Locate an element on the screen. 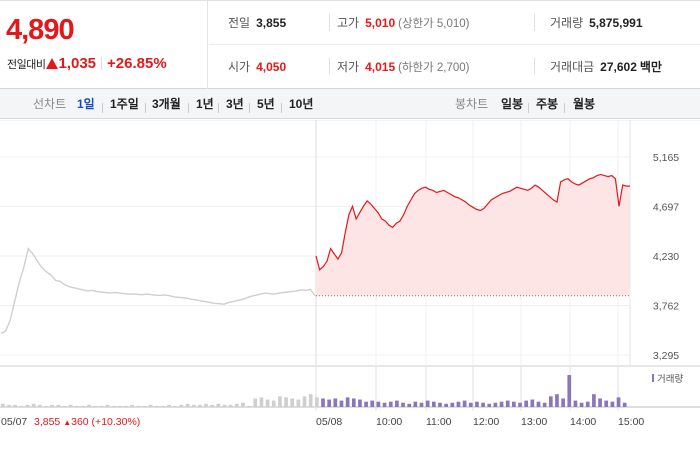 The width and height of the screenshot is (700, 450). tab-period-1d: 1일 is located at coordinates (86, 104).